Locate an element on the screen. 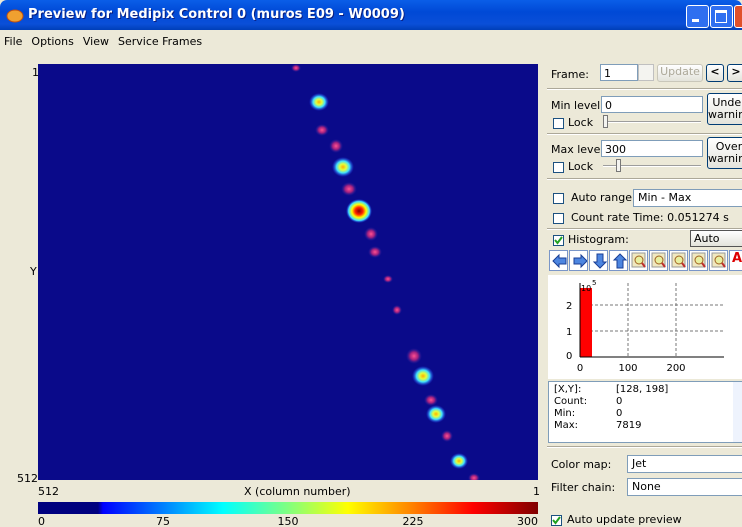 This screenshot has height=527, width=742. histogram-toolbar: A is located at coordinates (645, 261).